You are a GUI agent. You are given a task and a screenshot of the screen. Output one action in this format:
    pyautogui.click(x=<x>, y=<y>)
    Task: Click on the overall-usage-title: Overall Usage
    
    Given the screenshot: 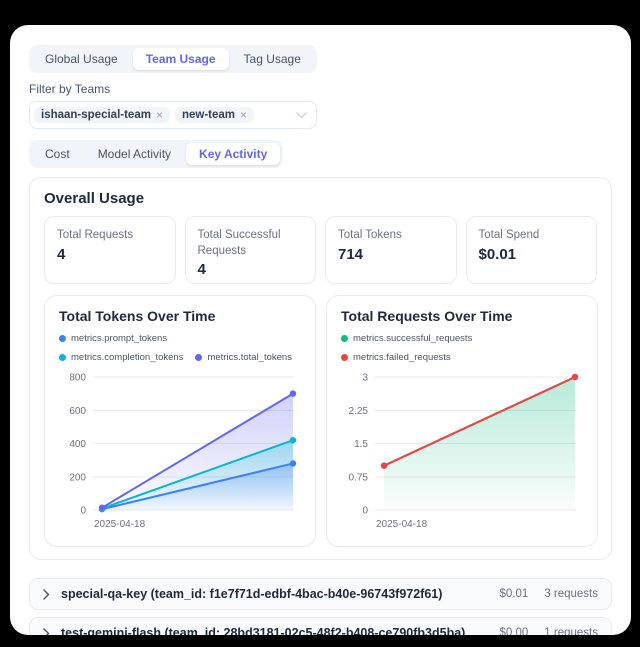 What is the action you would take?
    pyautogui.click(x=94, y=198)
    